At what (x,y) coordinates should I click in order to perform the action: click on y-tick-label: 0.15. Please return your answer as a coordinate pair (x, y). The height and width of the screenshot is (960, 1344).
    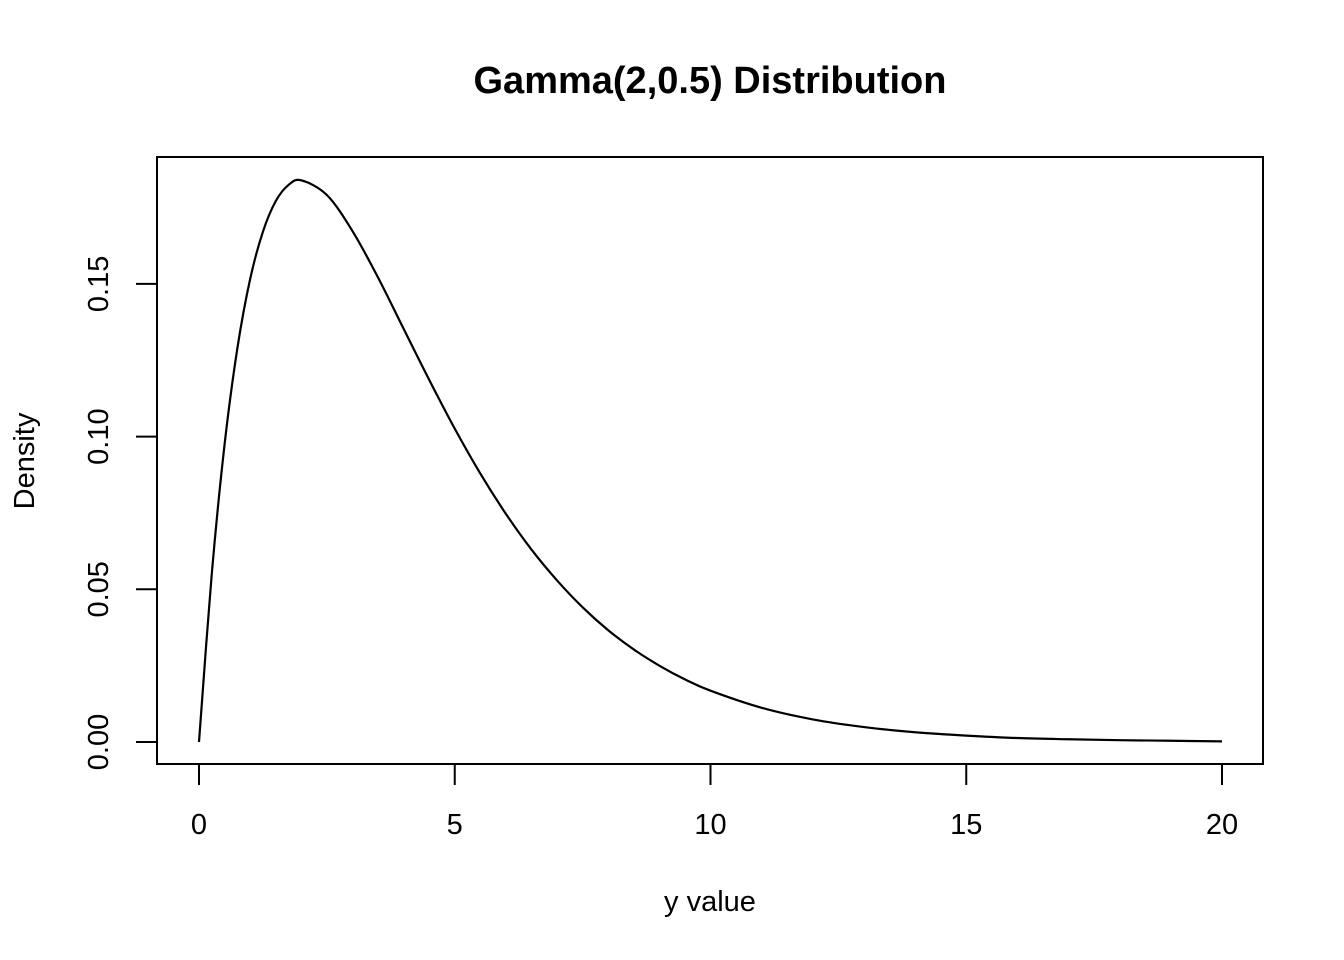
    Looking at the image, I should click on (99, 284).